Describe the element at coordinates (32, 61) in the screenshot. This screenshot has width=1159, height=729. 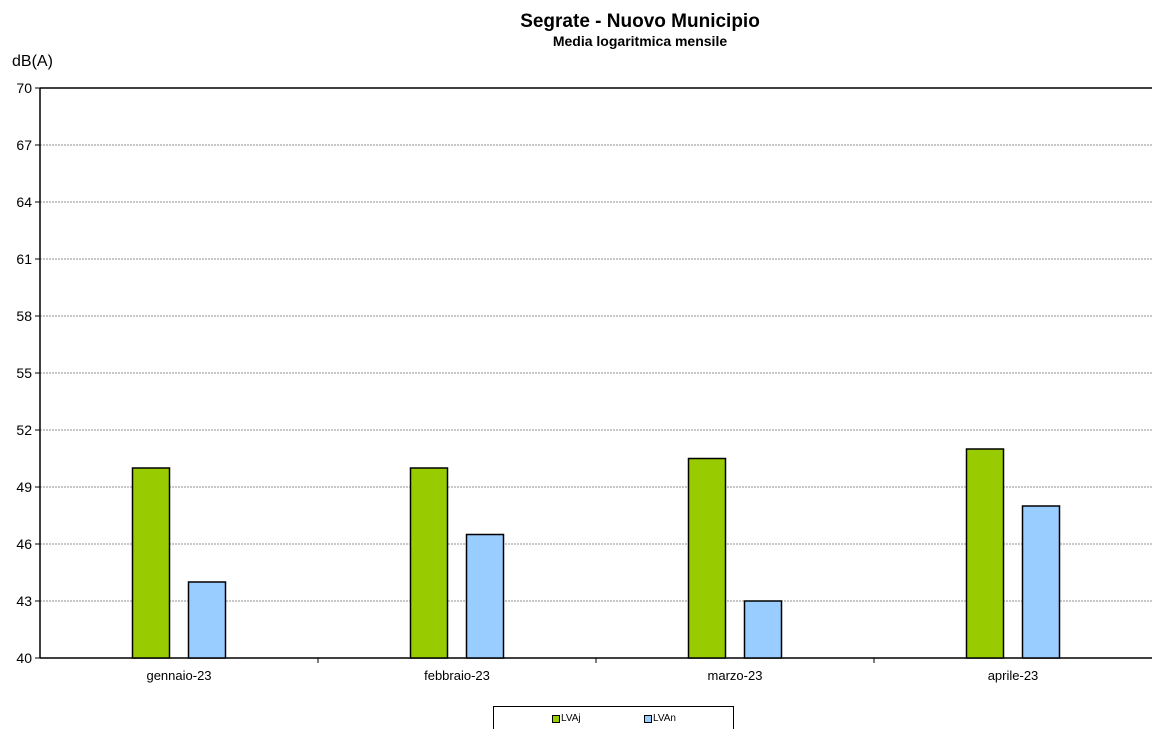
I see `y-axis-label: dB(A)` at that location.